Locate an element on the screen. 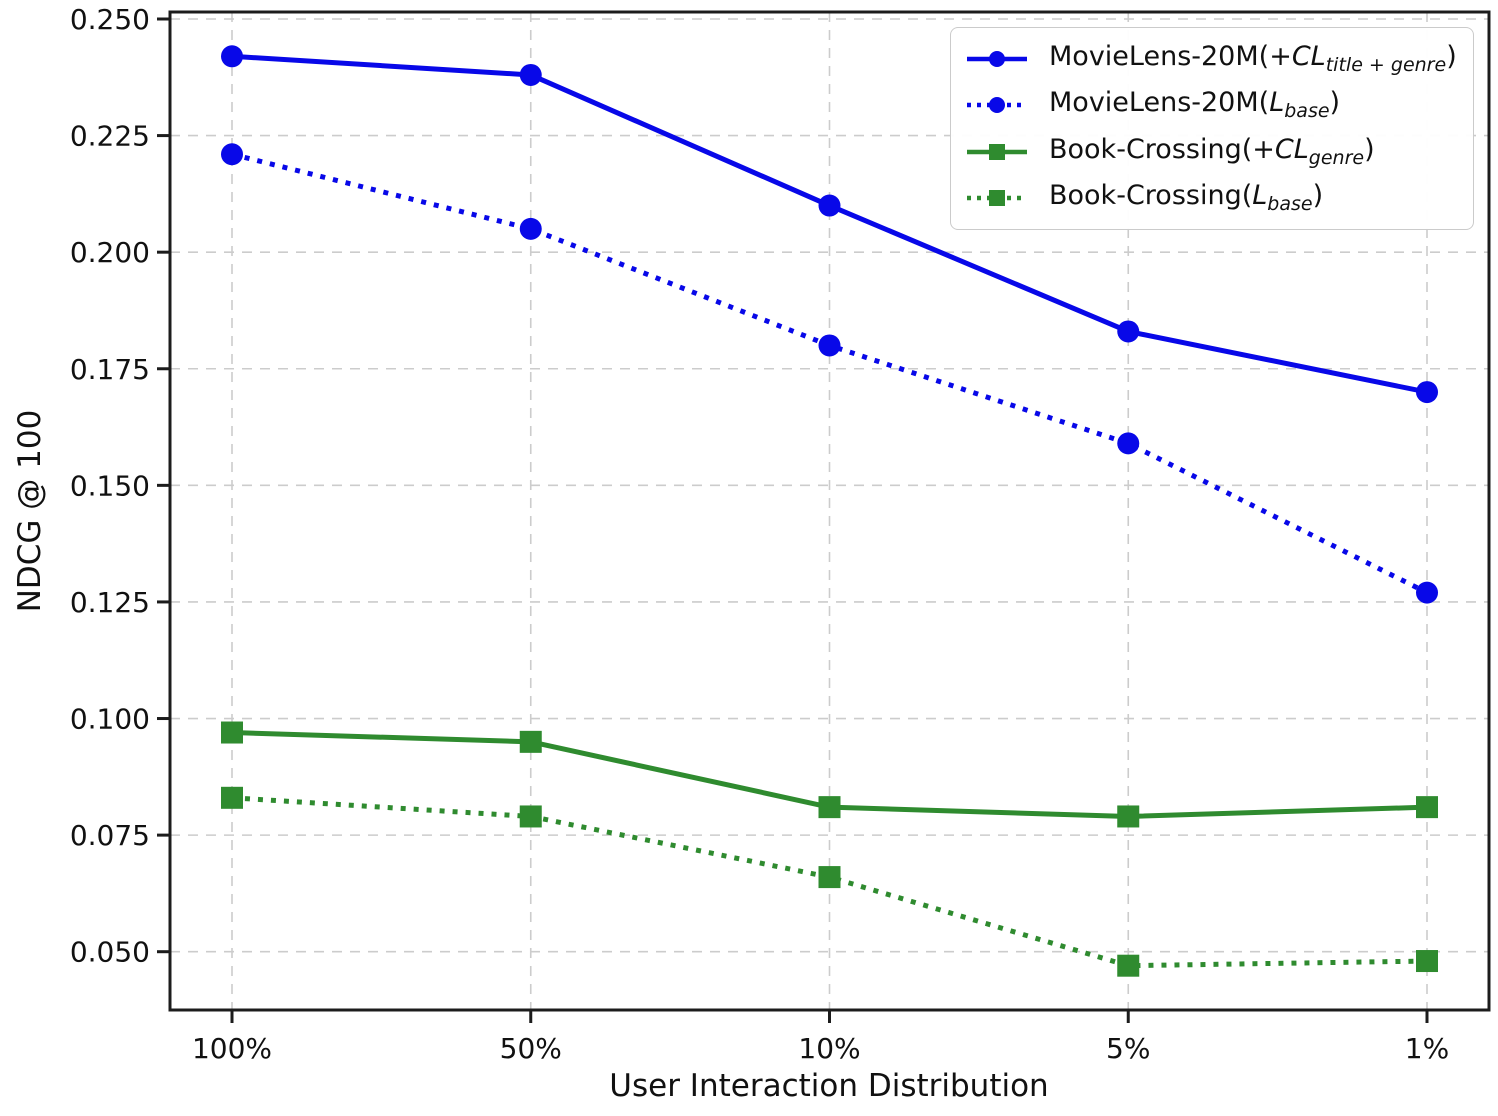 The height and width of the screenshot is (1116, 1498). legend-label: Book-Crossing(+CLgenre) is located at coordinates (1212, 152).